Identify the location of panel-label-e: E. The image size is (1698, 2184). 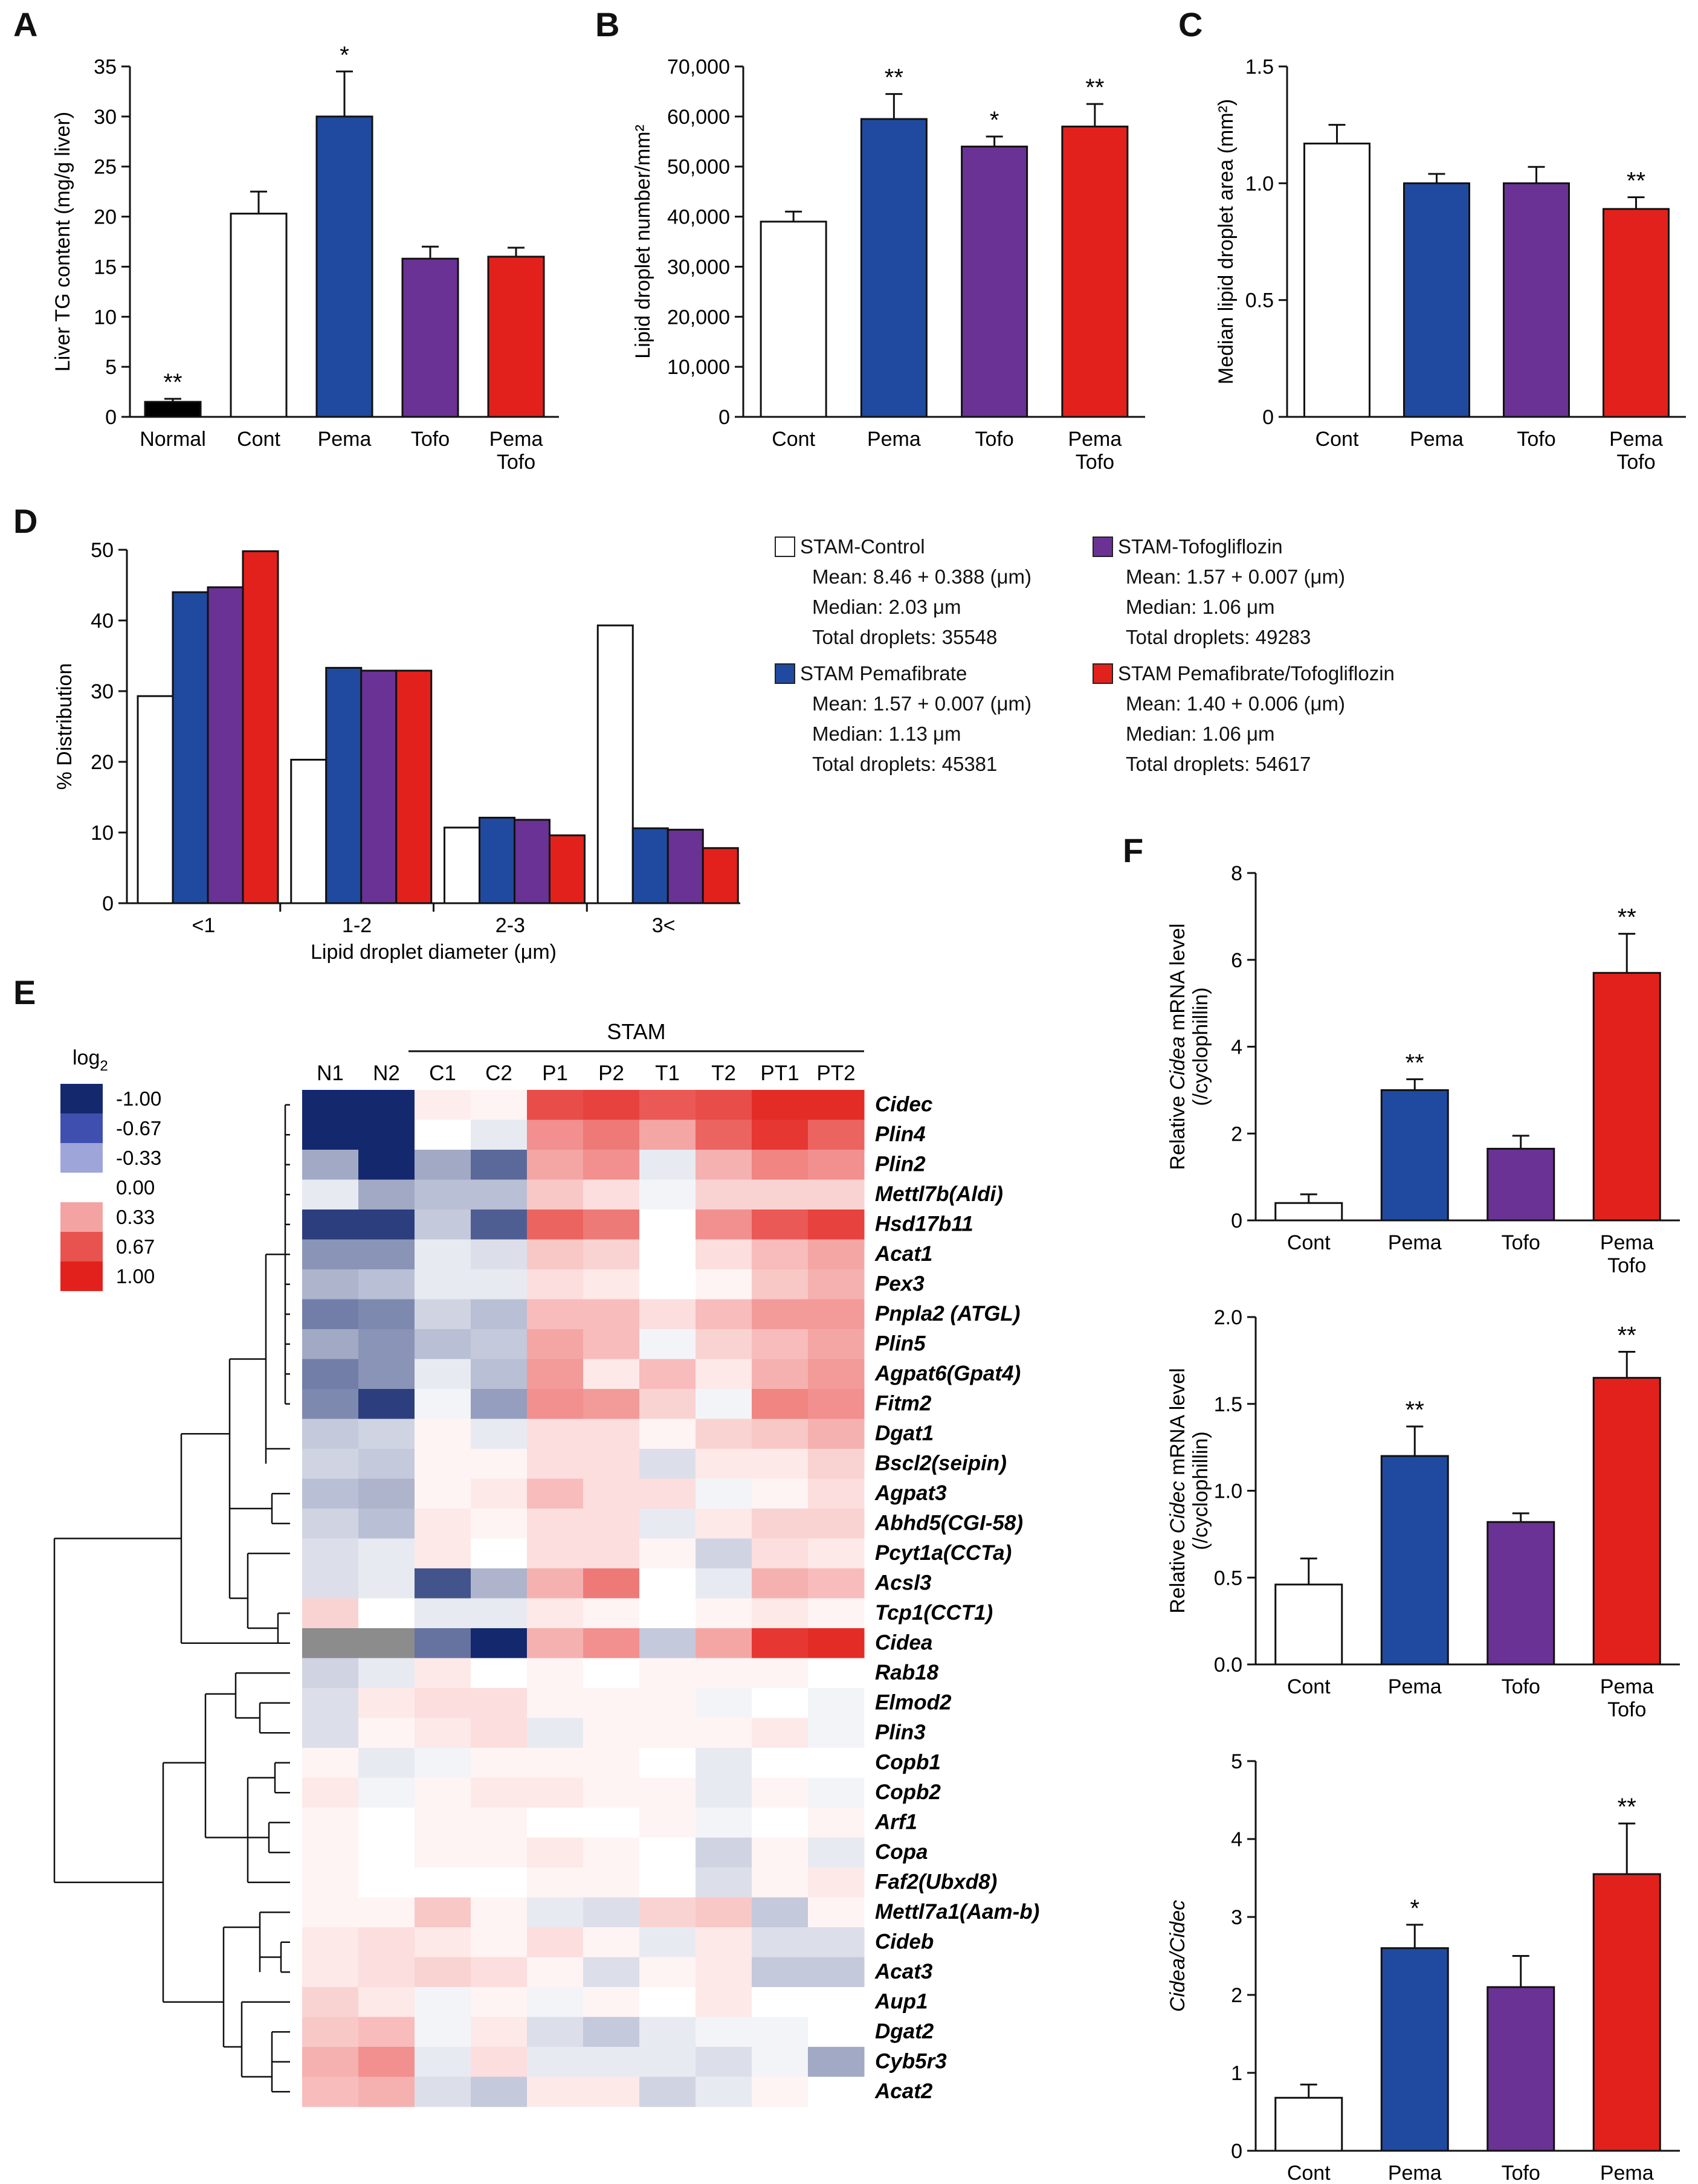
(24, 992).